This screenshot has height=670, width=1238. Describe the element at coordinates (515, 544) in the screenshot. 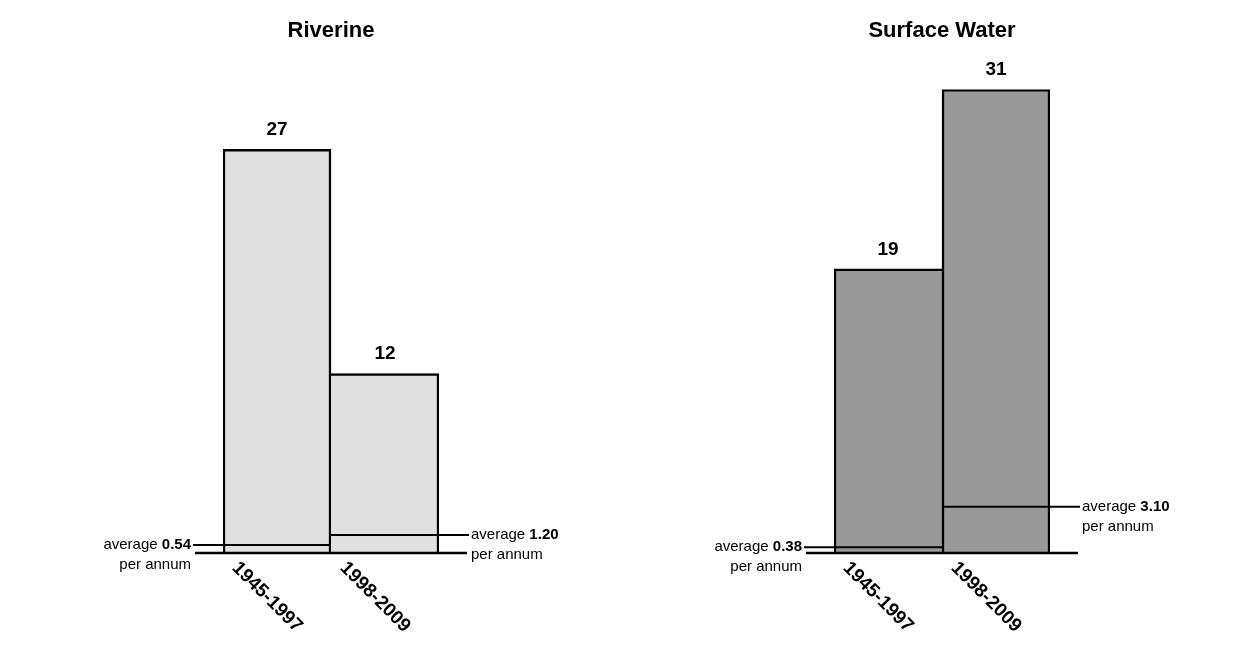

I see `ref-line-label: average 1.20 per annum` at that location.